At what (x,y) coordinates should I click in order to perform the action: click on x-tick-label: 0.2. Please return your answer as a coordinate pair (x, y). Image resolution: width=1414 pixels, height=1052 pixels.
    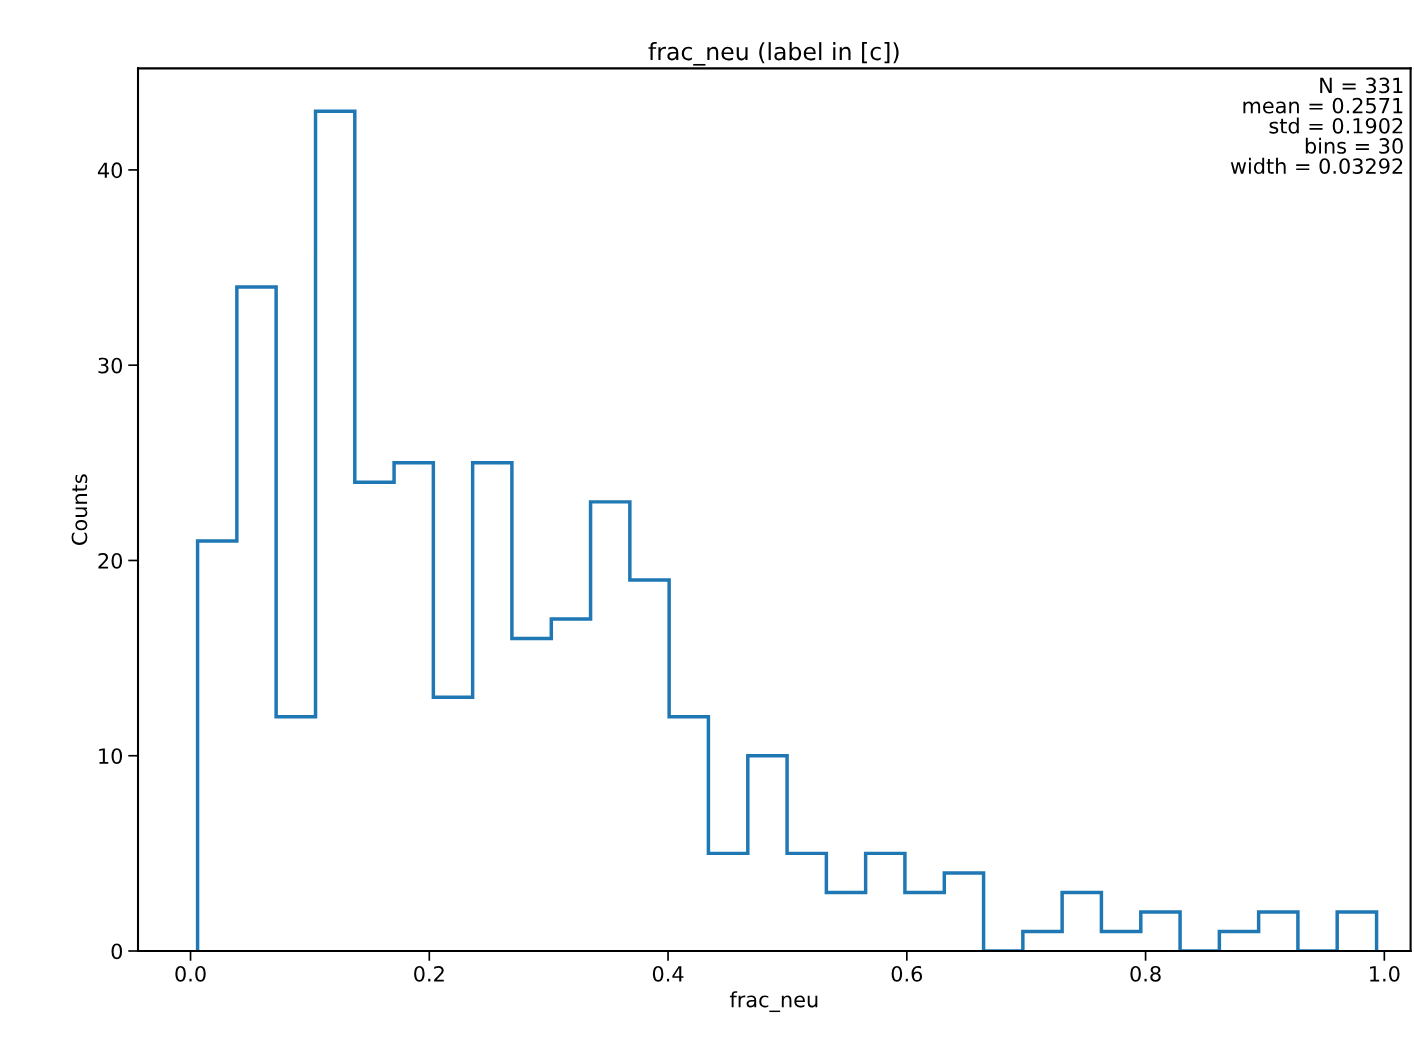
    Looking at the image, I should click on (429, 973).